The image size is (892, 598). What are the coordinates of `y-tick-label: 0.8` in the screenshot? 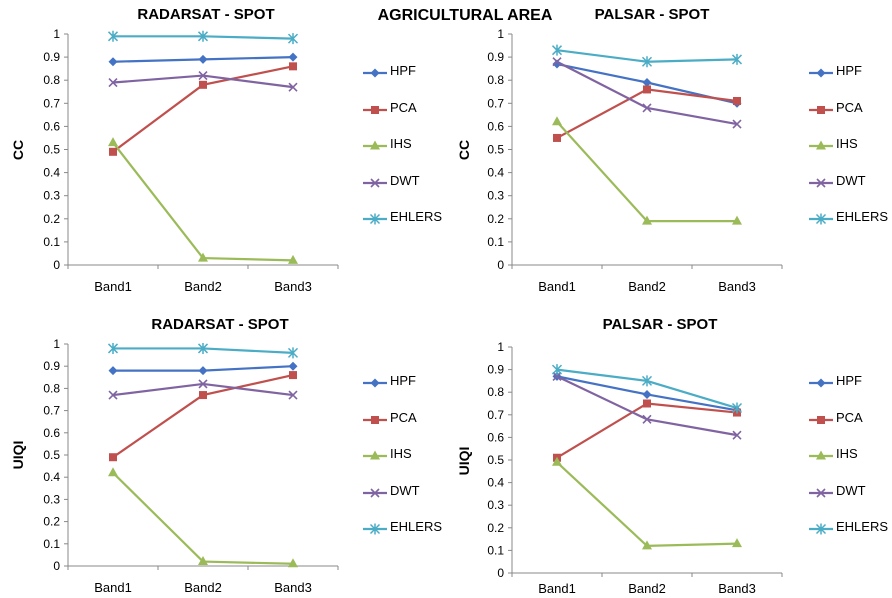 It's located at (495, 80).